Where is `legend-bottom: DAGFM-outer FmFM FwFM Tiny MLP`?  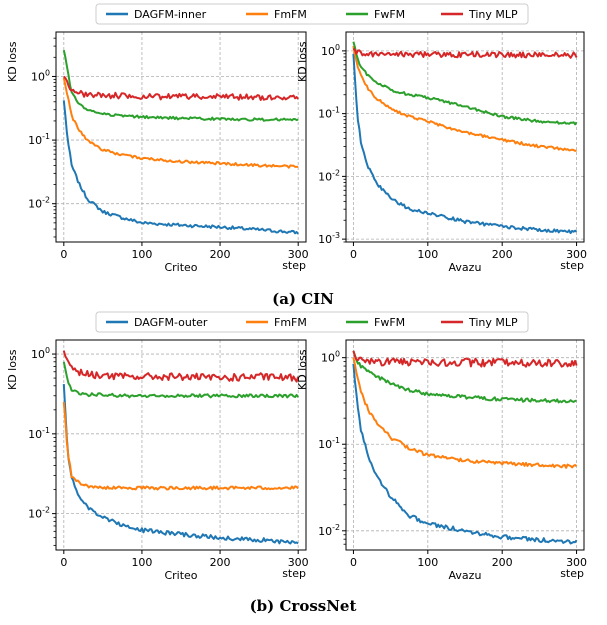 legend-bottom: DAGFM-outer FmFM FwFM Tiny MLP is located at coordinates (312, 322).